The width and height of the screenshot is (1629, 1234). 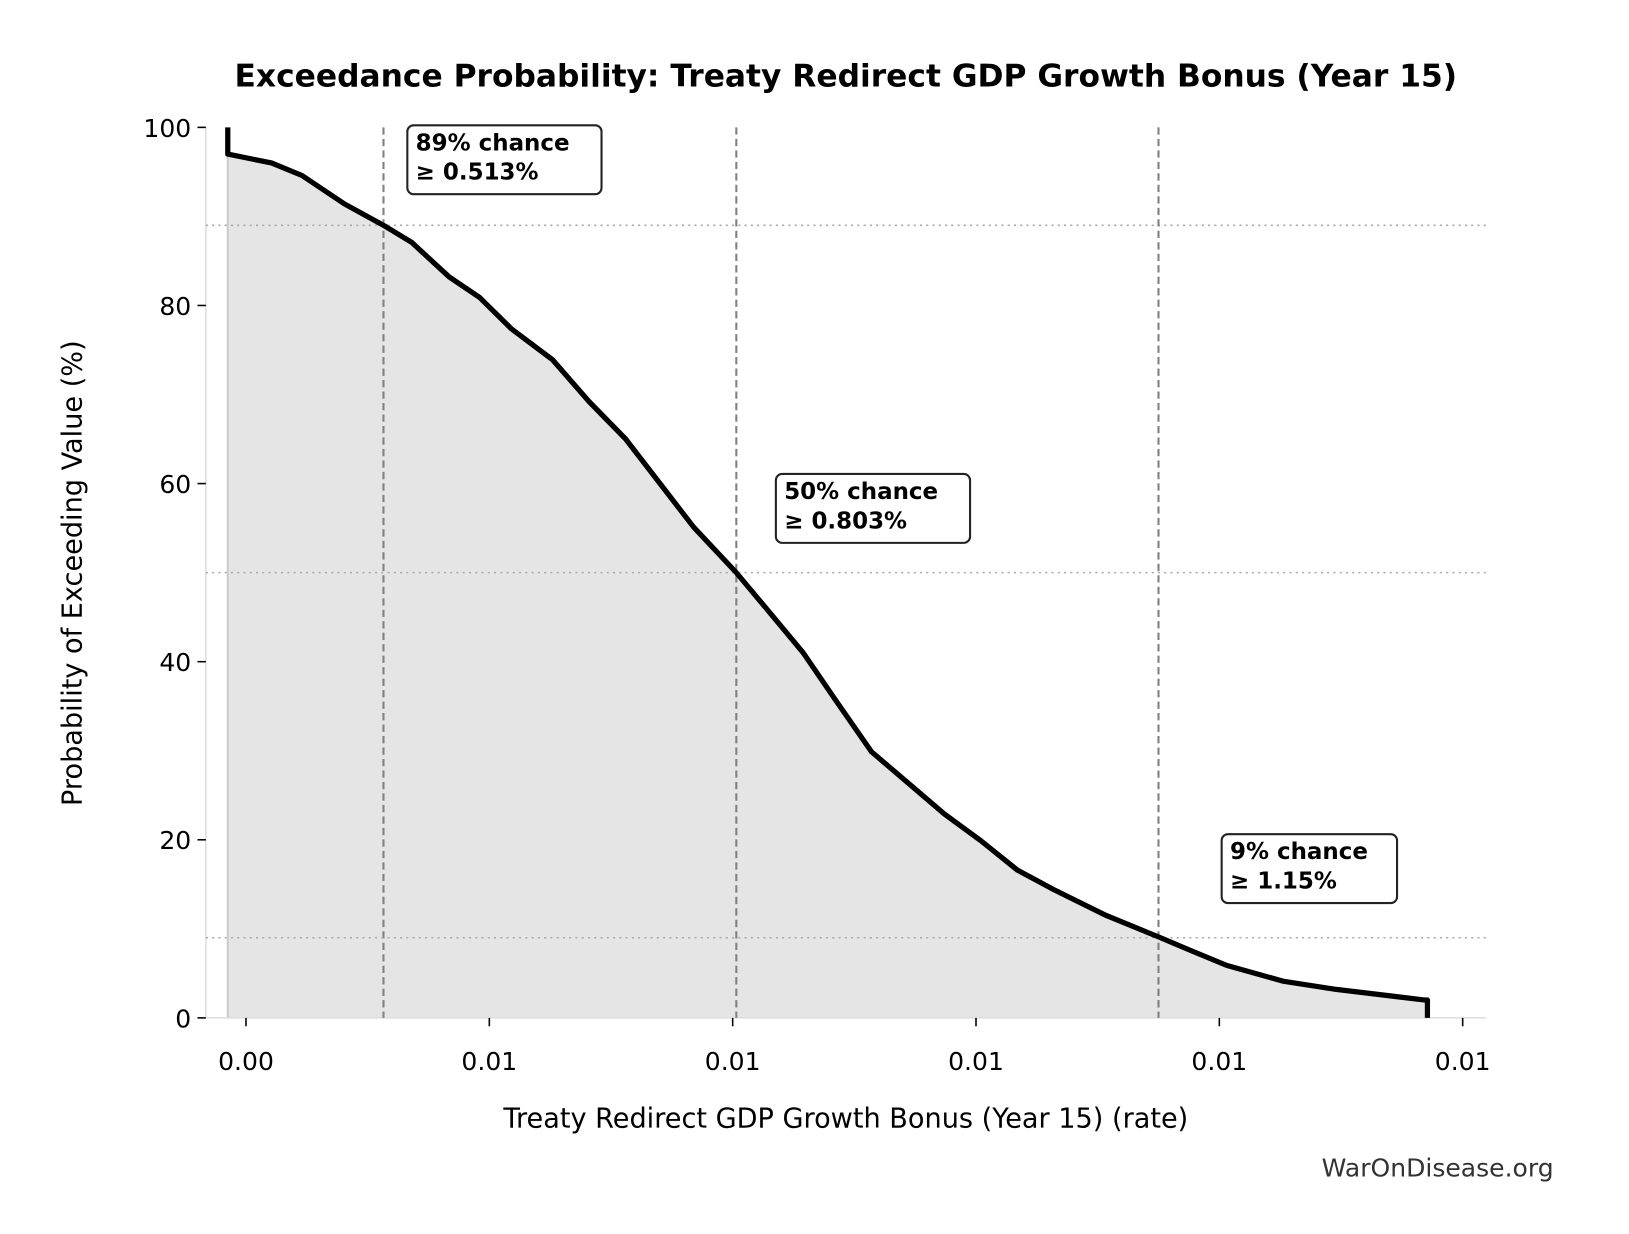 What do you see at coordinates (246, 1061) in the screenshot?
I see `x-tick-label: 0.00` at bounding box center [246, 1061].